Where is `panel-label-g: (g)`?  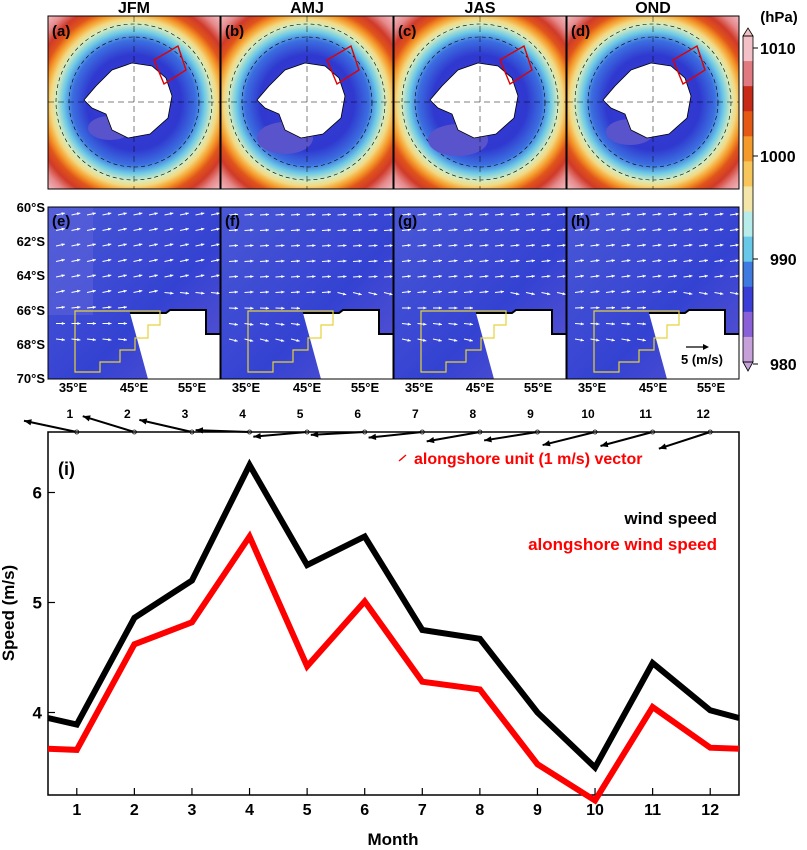
panel-label-g: (g) is located at coordinates (407, 221).